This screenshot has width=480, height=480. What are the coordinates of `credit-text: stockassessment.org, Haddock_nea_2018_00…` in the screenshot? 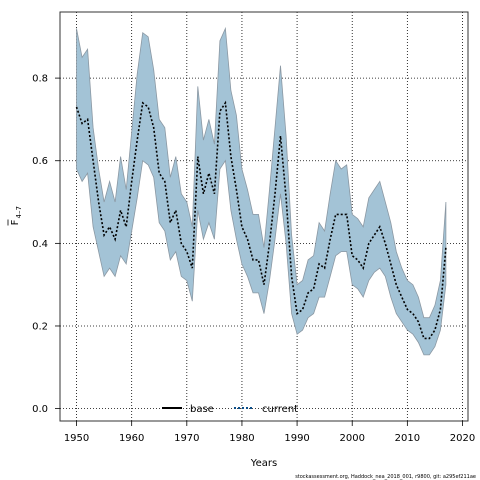 It's located at (385, 477).